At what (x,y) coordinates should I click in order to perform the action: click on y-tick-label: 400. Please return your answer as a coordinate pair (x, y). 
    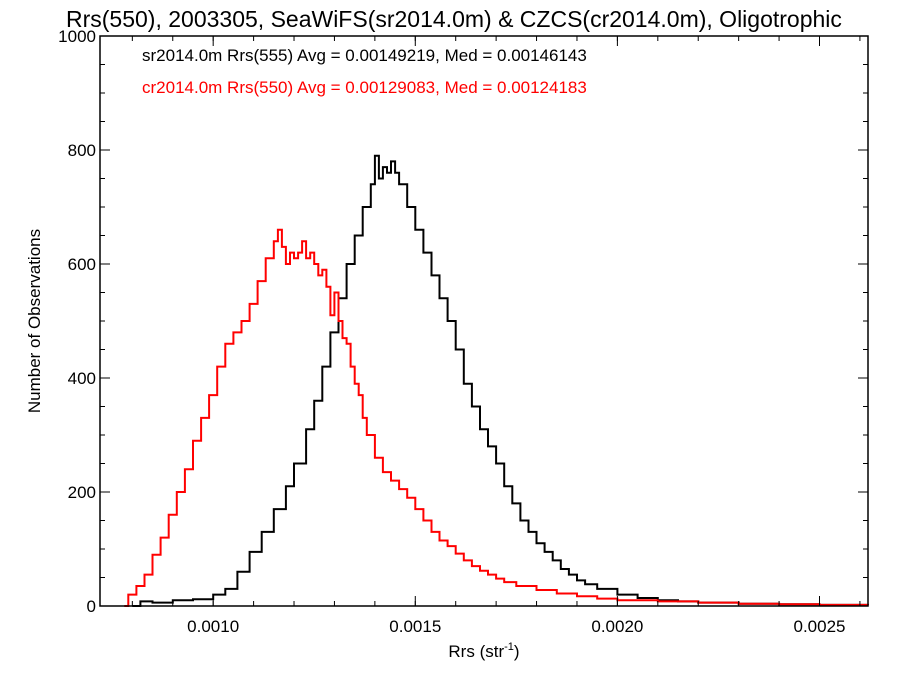
    Looking at the image, I should click on (82, 378).